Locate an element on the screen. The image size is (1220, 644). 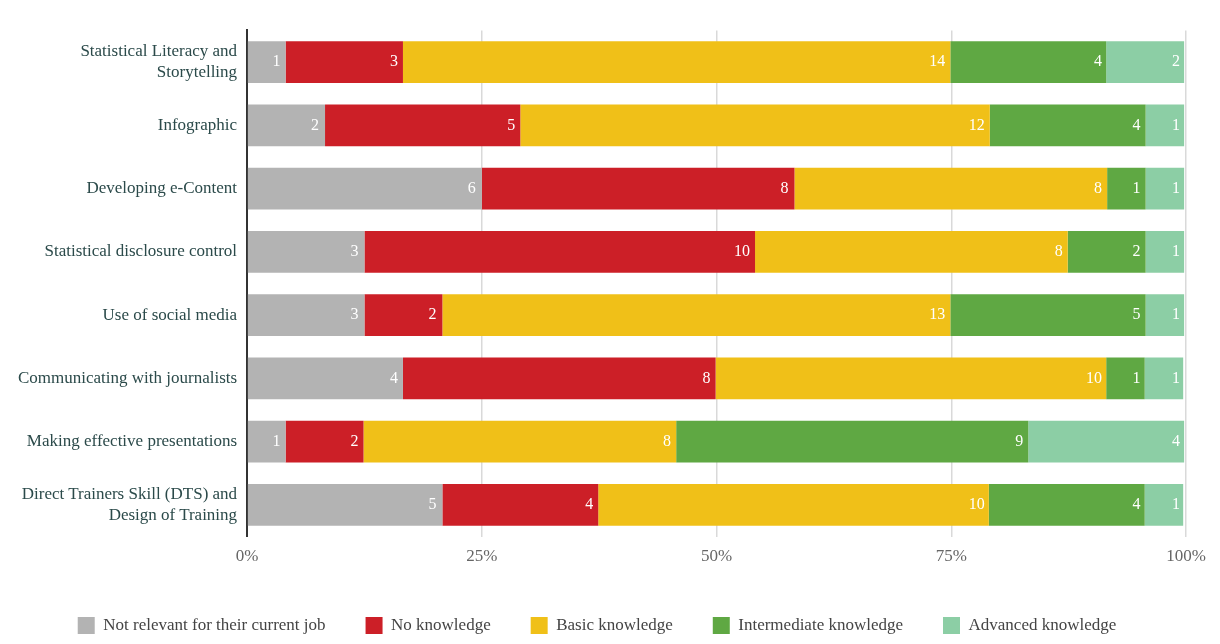
legend-label: Intermediate knowledge is located at coordinates (821, 624).